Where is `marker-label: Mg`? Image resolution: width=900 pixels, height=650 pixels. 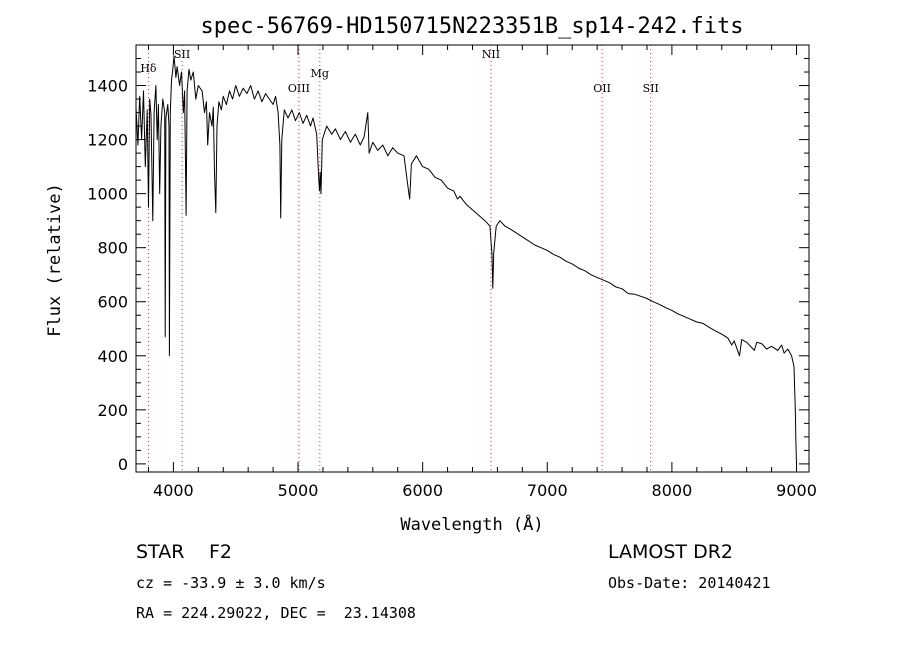
marker-label: Mg is located at coordinates (320, 73).